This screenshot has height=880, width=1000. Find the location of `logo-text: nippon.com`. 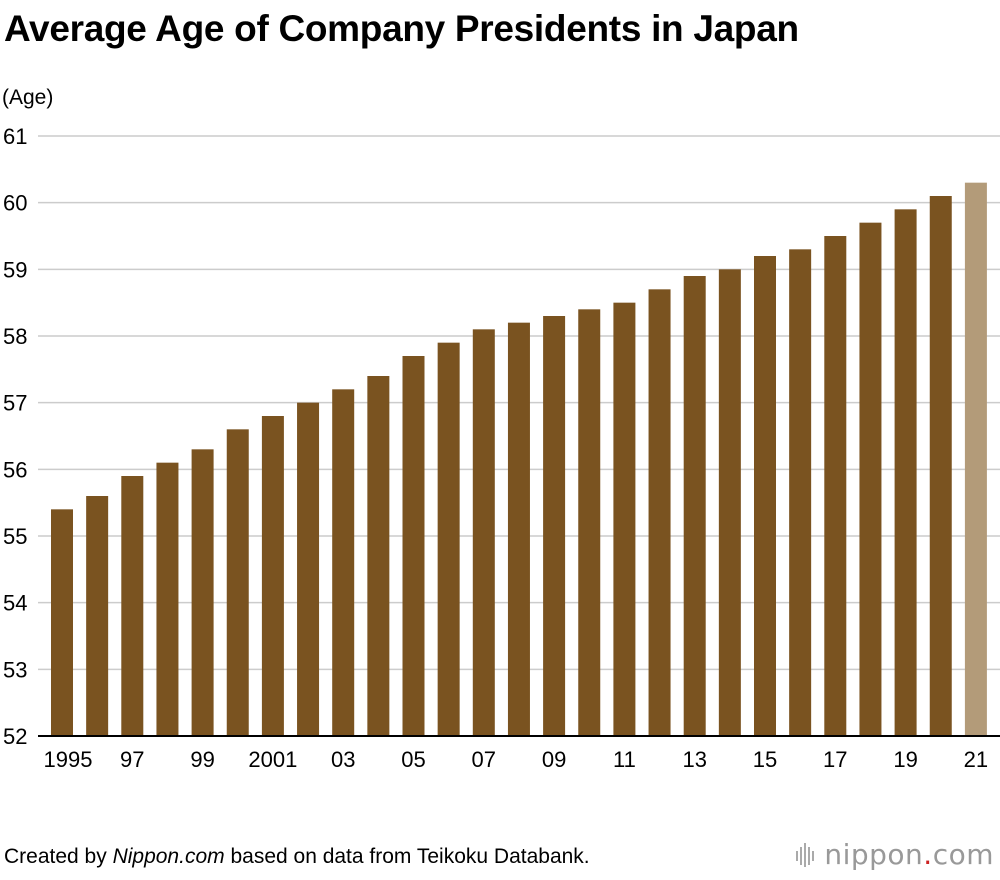

logo-text: nippon.com is located at coordinates (909, 854).